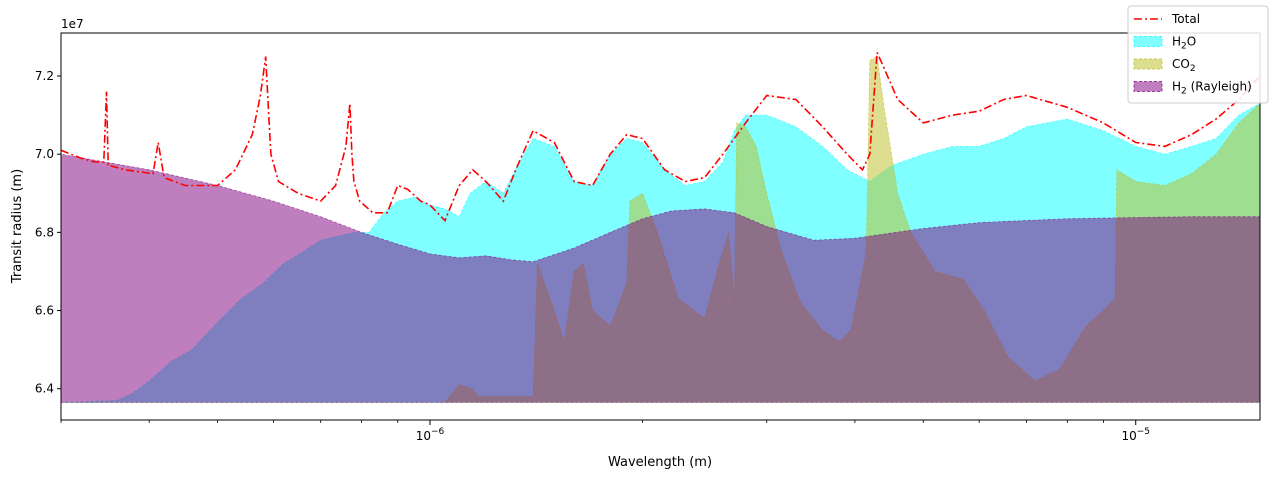 Image resolution: width=1278 pixels, height=478 pixels. Describe the element at coordinates (1135, 435) in the screenshot. I see `x-tick-label: 10⁻⁵` at that location.